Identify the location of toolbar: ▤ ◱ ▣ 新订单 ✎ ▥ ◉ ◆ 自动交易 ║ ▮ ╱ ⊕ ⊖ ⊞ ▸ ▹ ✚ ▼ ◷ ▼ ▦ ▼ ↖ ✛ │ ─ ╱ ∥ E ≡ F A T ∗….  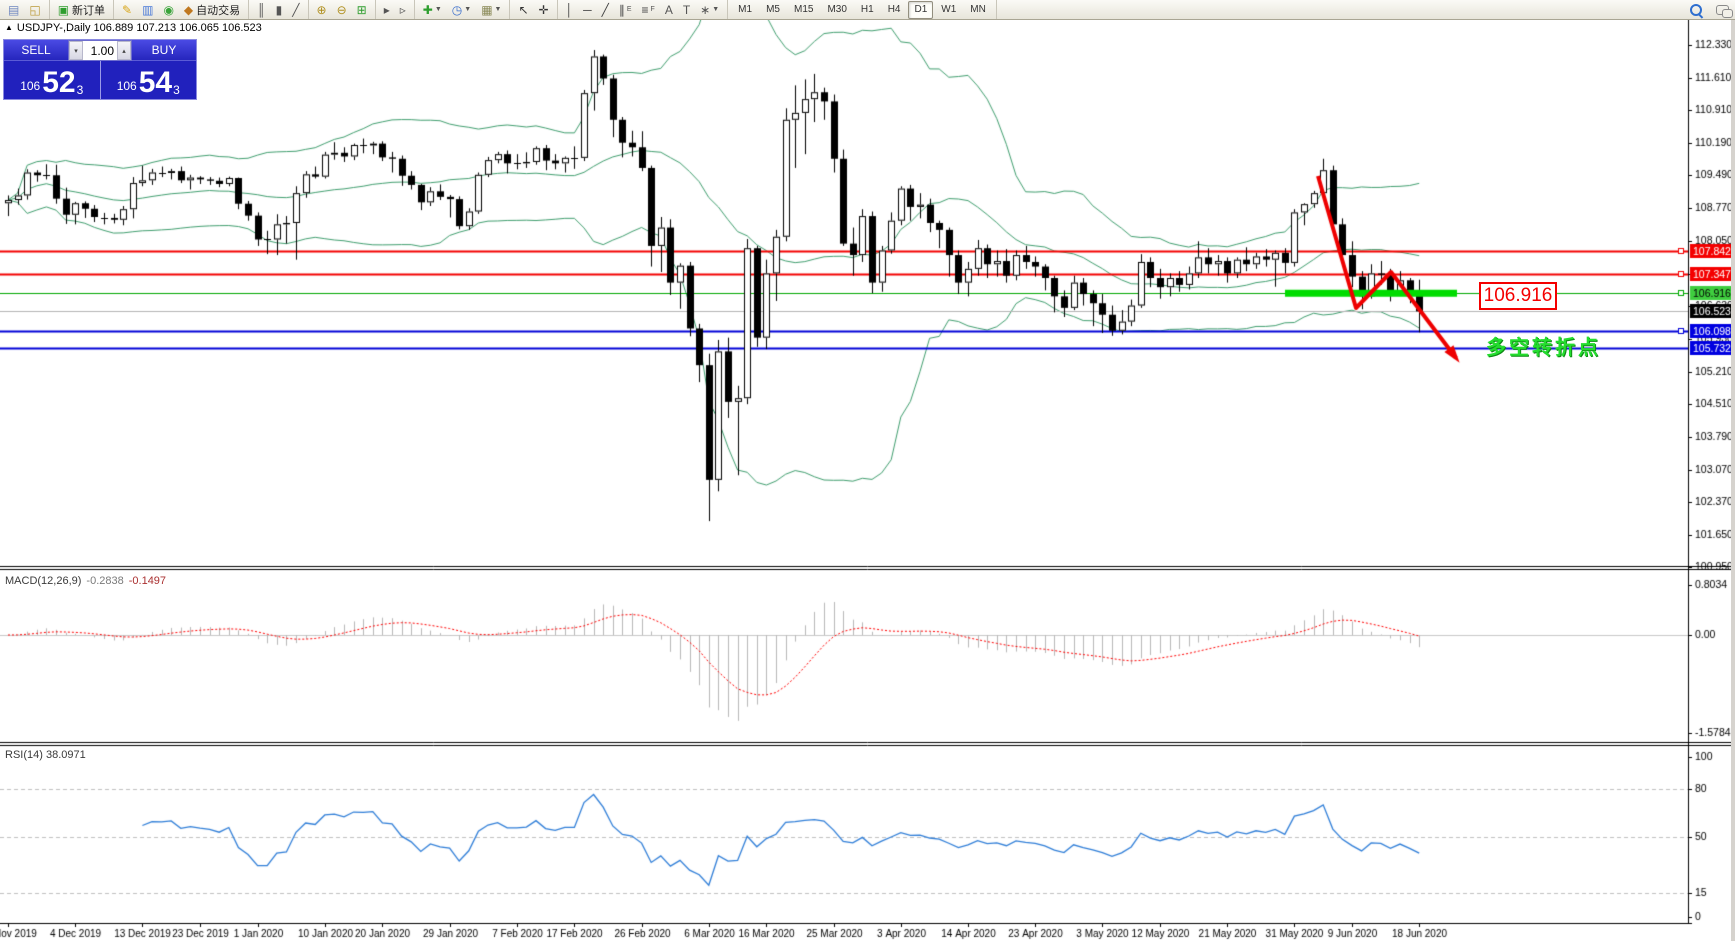
(867, 10).